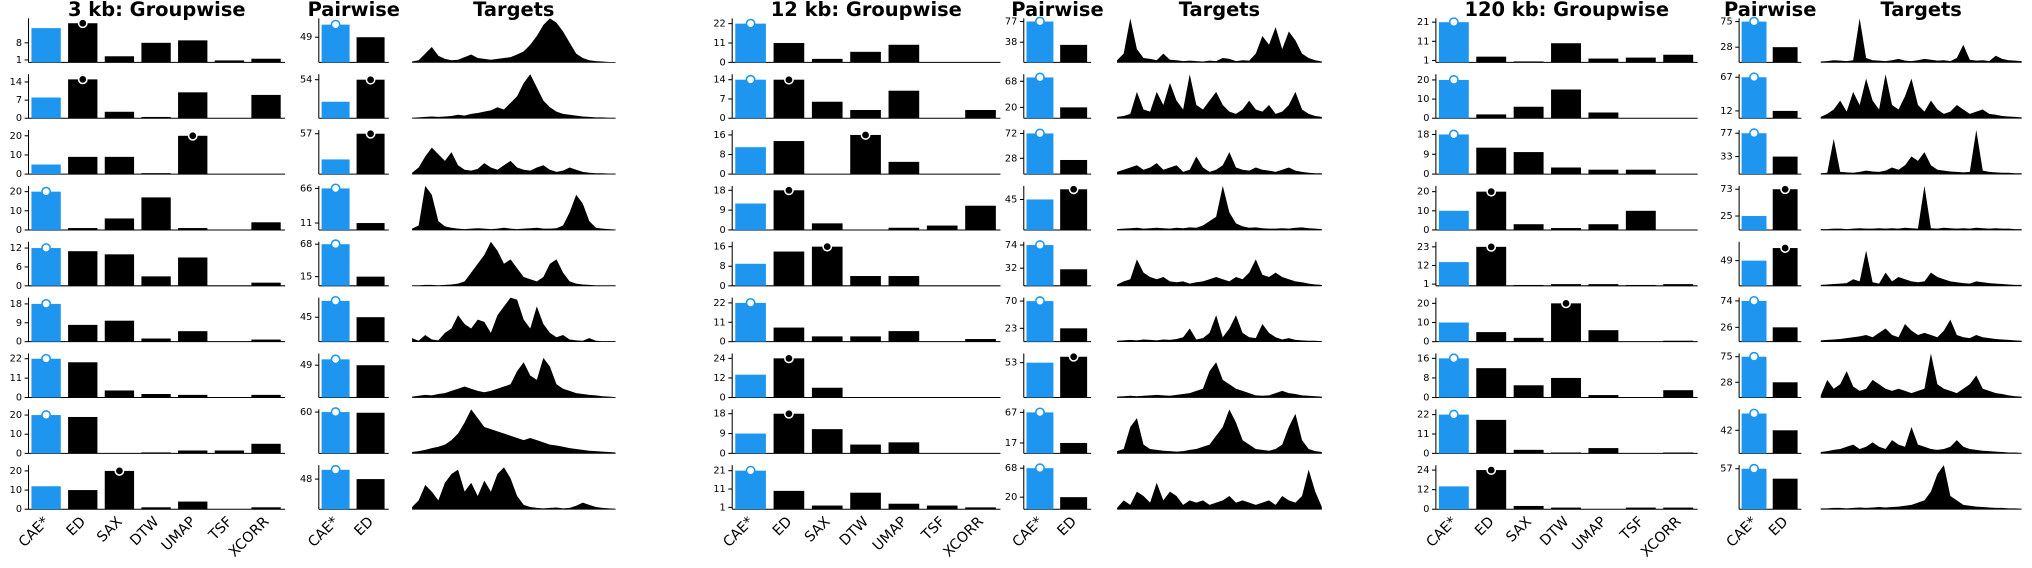 The width and height of the screenshot is (2032, 568). Describe the element at coordinates (782, 526) in the screenshot. I see `x-tick-label: ED` at that location.